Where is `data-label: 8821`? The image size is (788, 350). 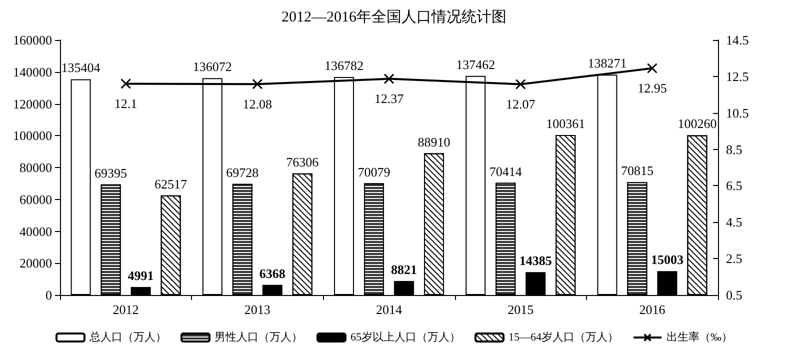
data-label: 8821 is located at coordinates (404, 269).